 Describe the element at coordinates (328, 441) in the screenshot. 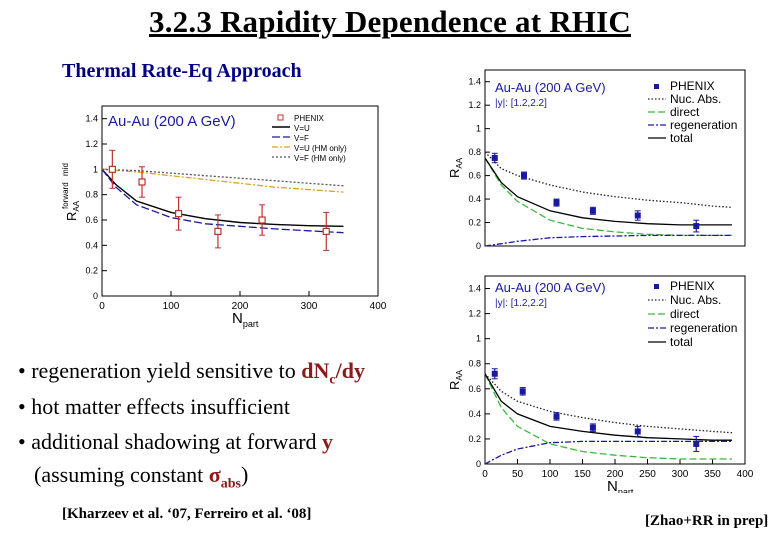

I see `highlight-y: y` at that location.